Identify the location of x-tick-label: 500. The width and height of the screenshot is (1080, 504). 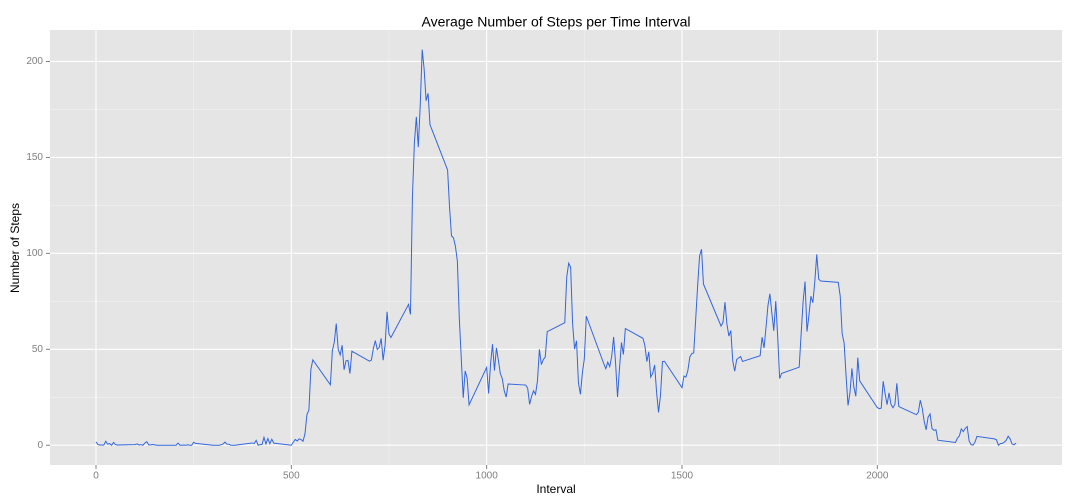
(291, 476).